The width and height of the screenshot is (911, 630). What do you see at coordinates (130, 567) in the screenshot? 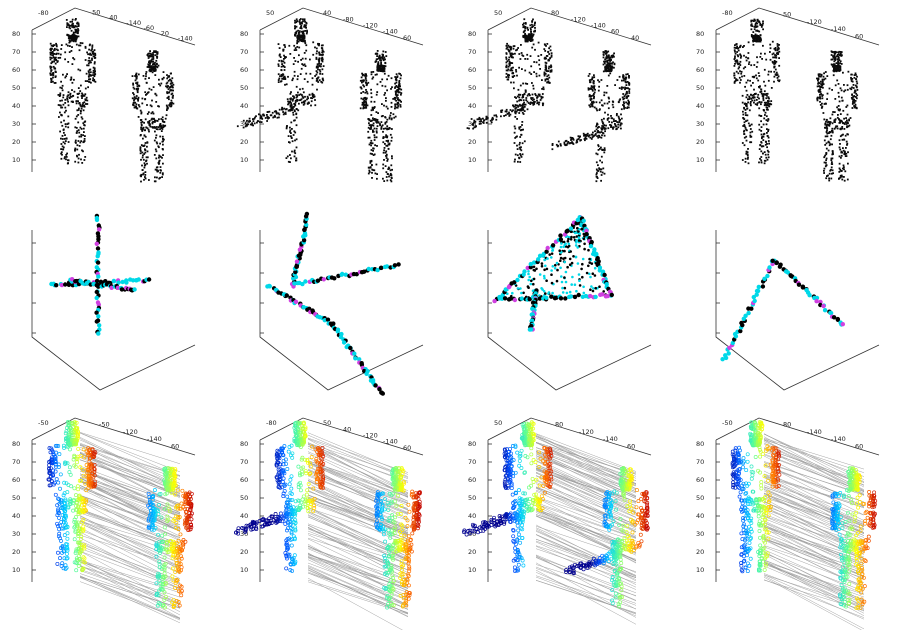
I see `correspondence-line` at bounding box center [130, 567].